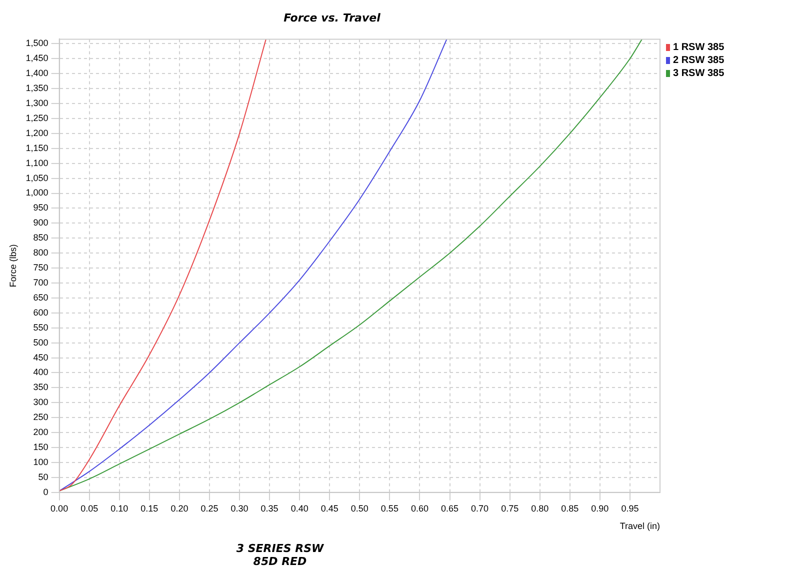  Describe the element at coordinates (449, 508) in the screenshot. I see `x-tick-label: 0.65` at that location.